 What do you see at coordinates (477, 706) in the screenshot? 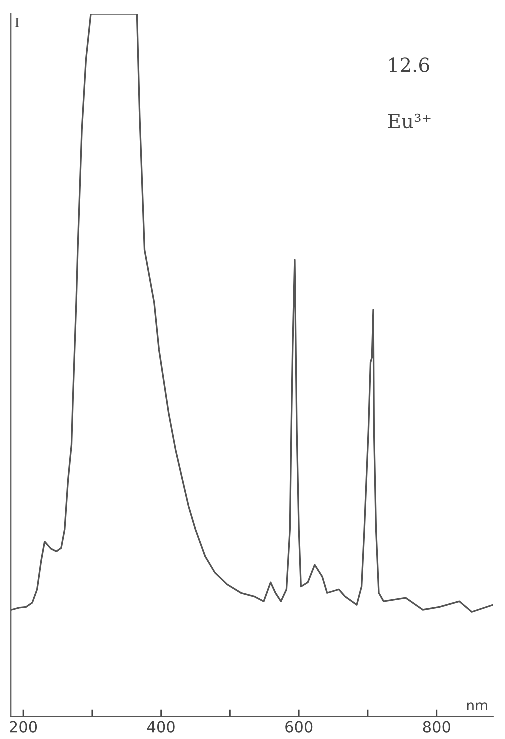
I see `x-axis-title: nm` at bounding box center [477, 706].